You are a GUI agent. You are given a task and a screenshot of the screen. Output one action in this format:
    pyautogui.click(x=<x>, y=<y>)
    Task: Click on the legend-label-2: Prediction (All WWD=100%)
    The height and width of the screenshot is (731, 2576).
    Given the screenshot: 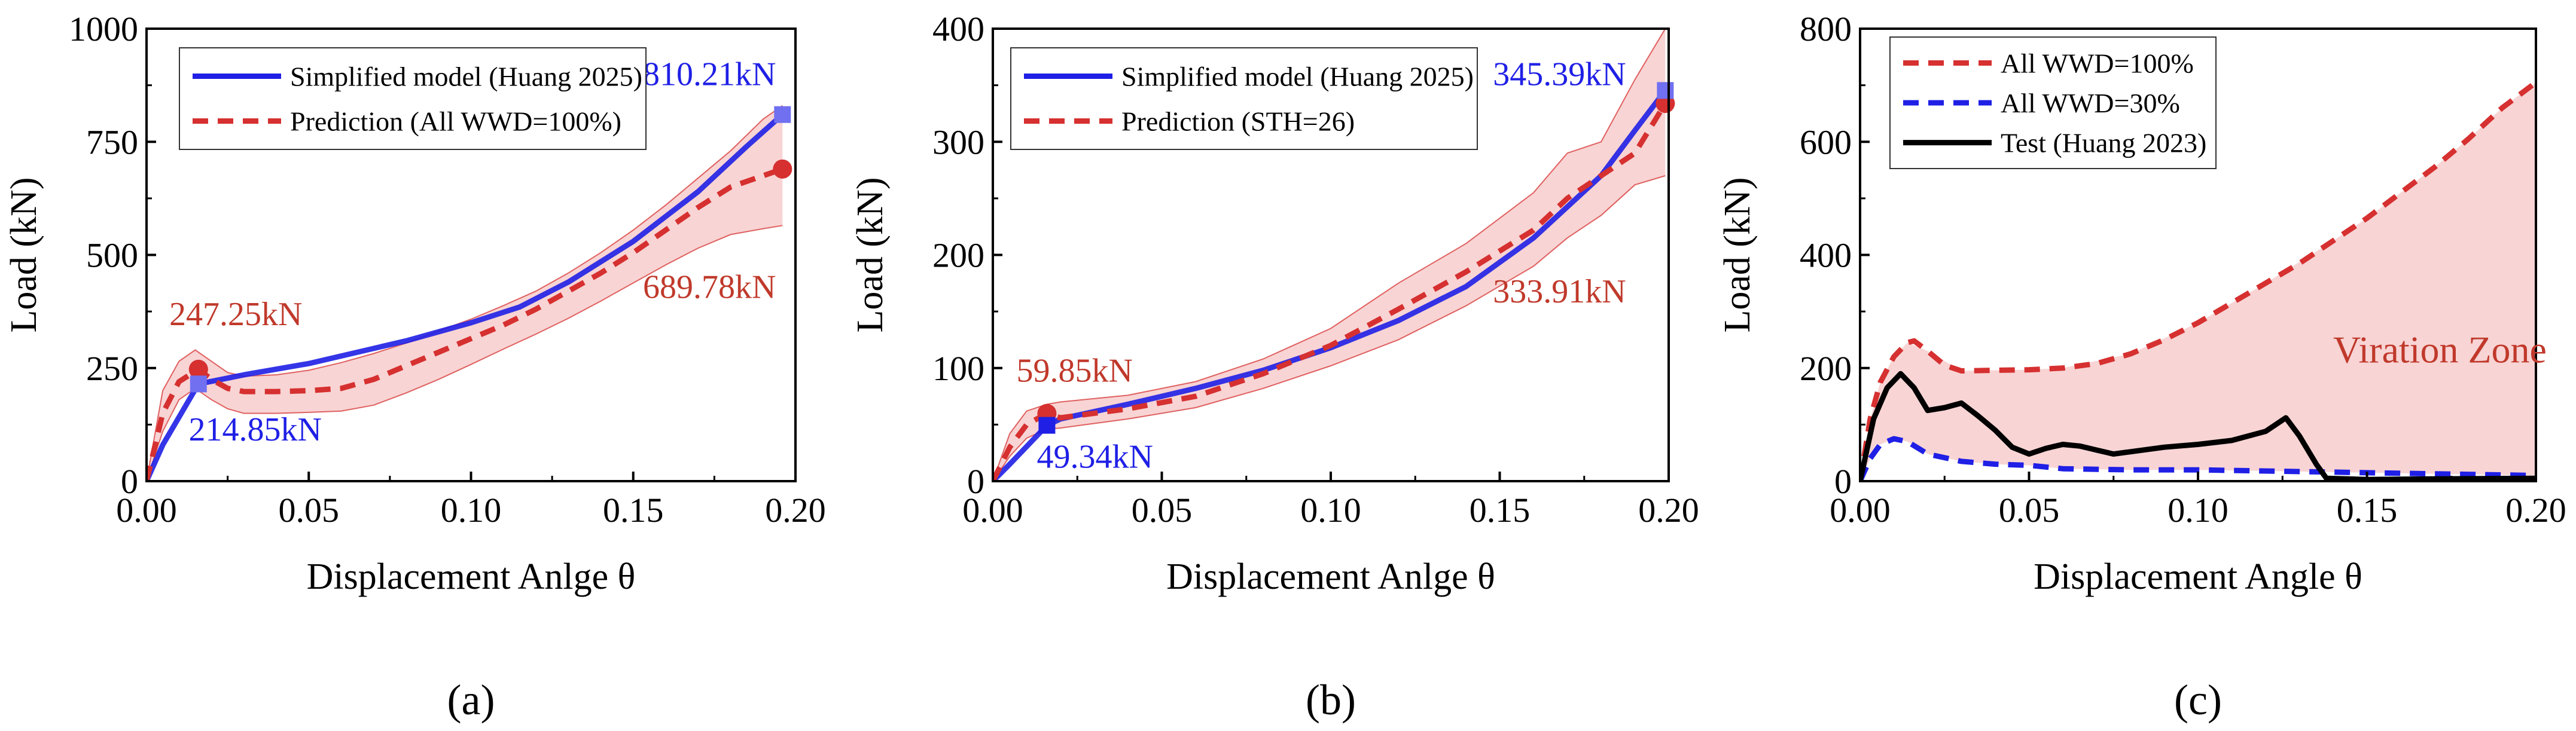 What is the action you would take?
    pyautogui.click(x=455, y=121)
    